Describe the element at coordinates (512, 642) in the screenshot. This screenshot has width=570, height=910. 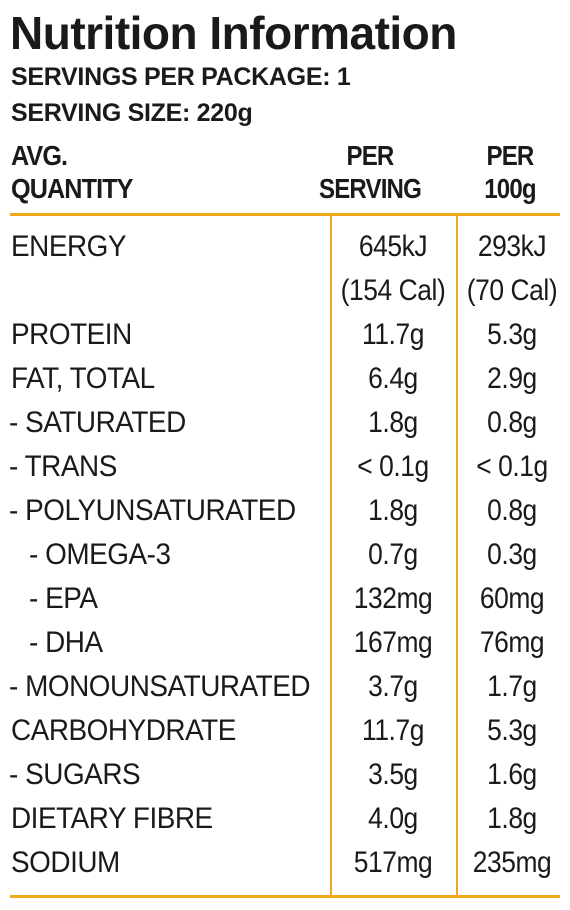
I see `per-100g-value: 76mg` at that location.